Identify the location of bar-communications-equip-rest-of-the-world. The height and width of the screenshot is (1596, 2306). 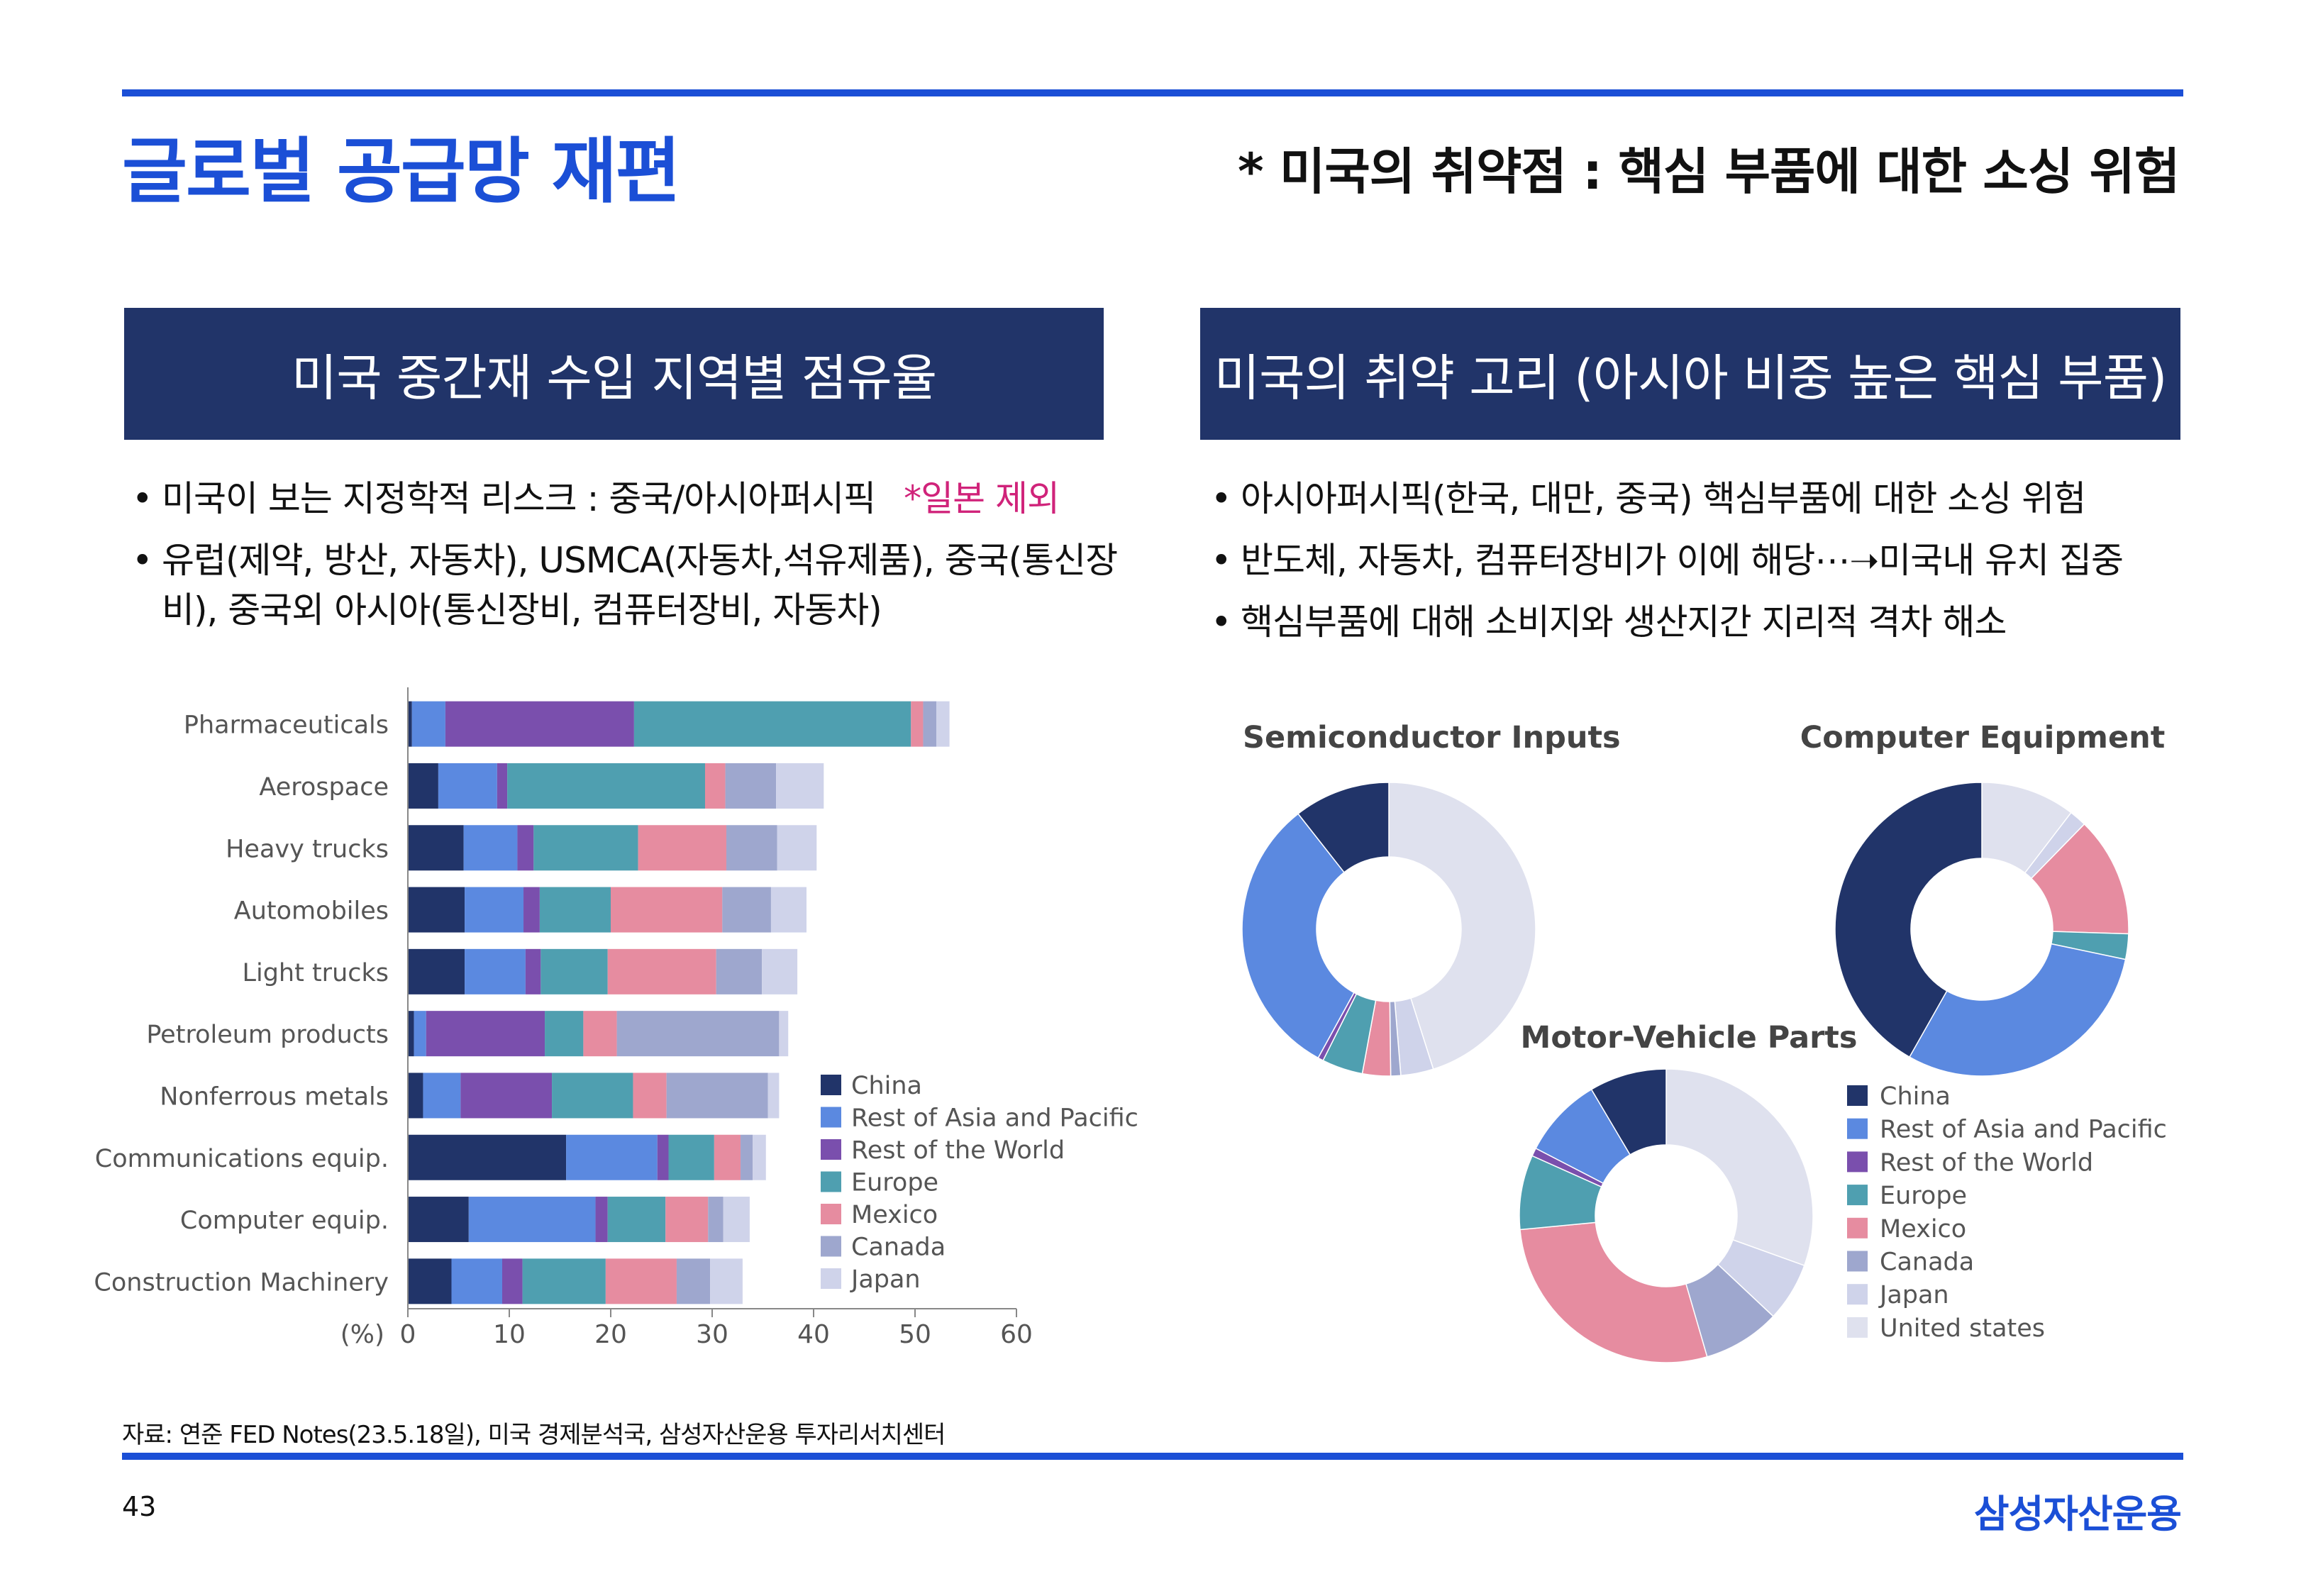
(663, 1157).